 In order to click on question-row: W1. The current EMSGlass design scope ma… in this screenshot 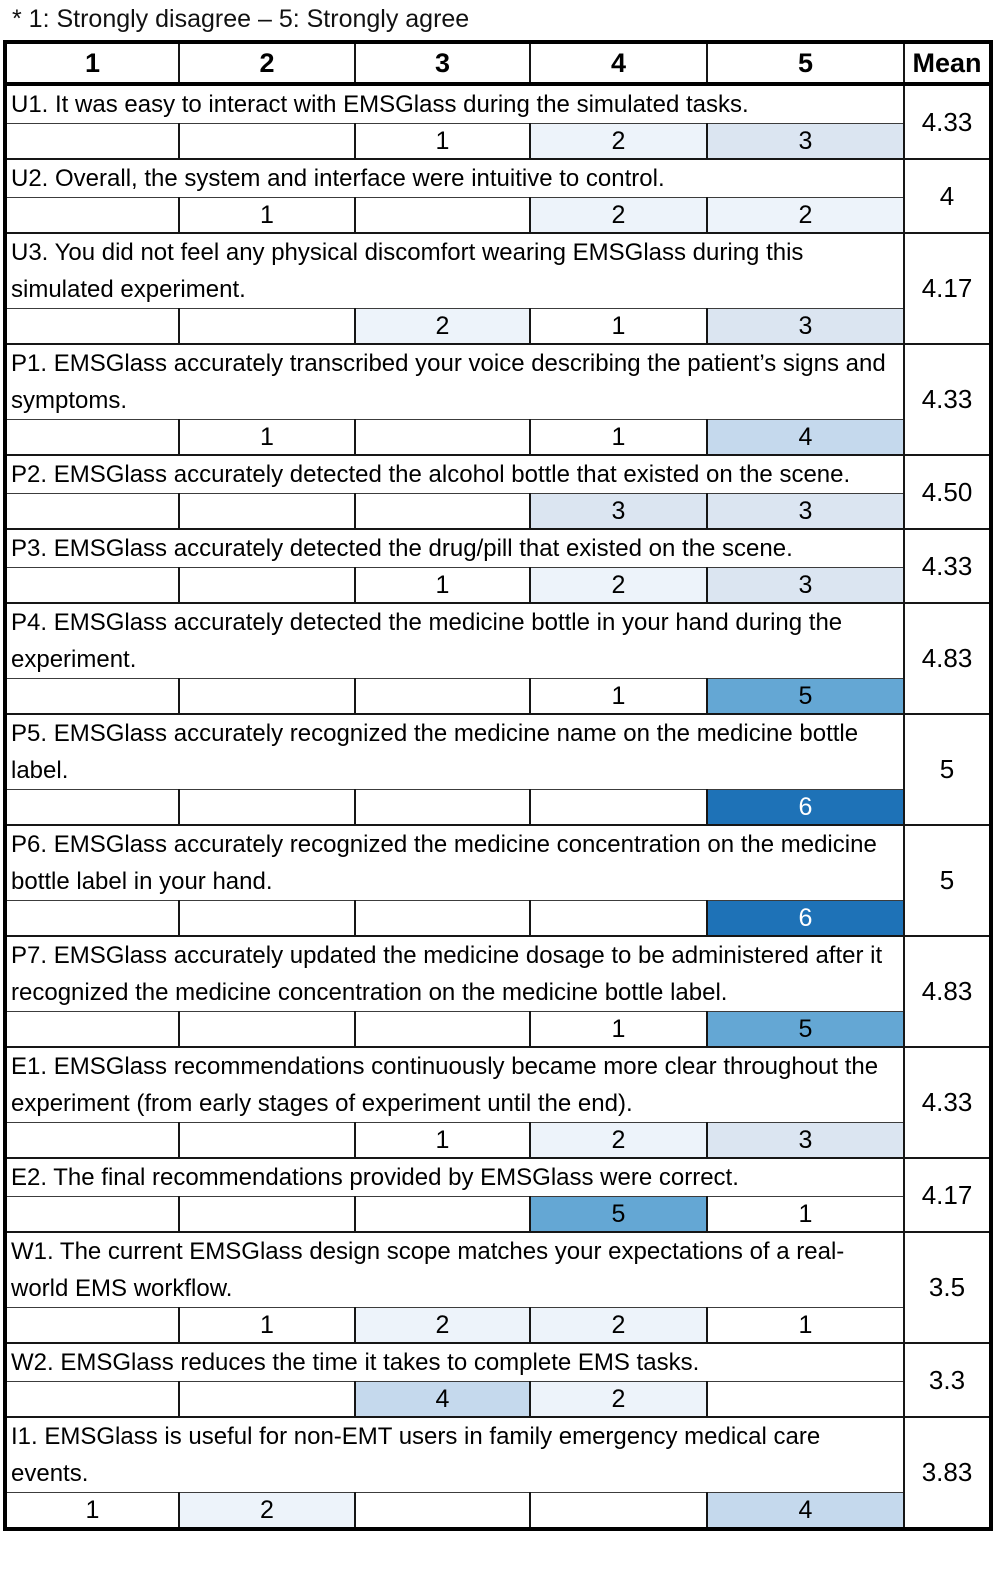, I will do `click(498, 1287)`.